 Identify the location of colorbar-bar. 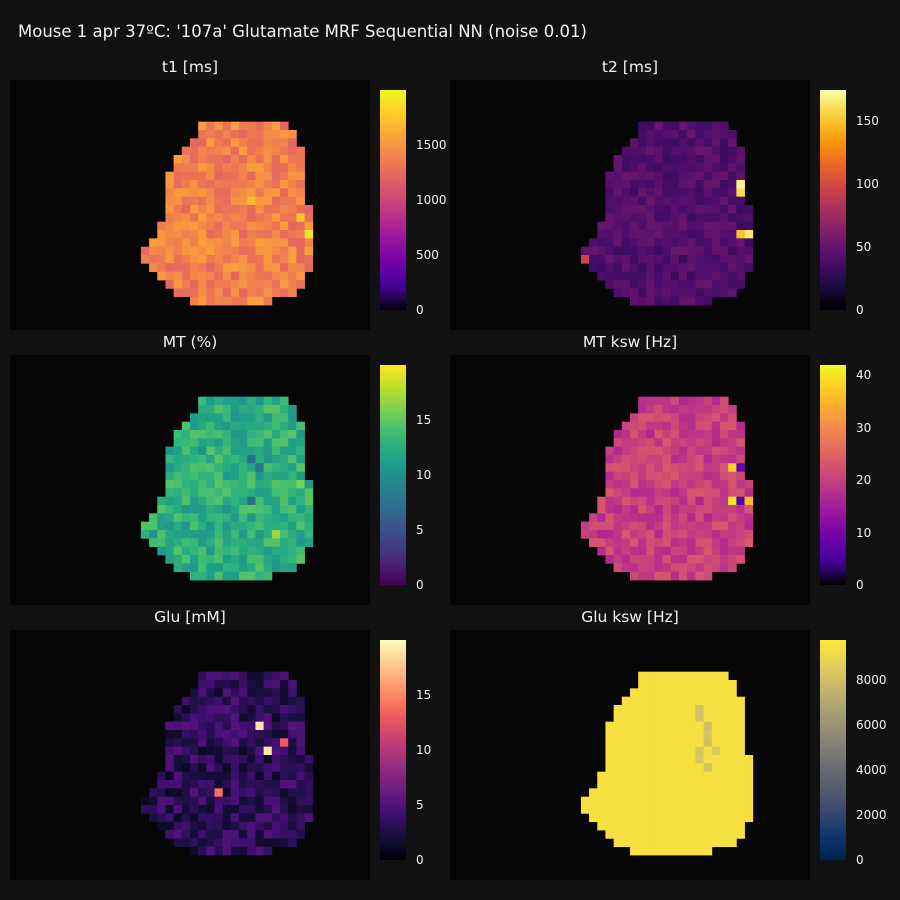
(393, 750).